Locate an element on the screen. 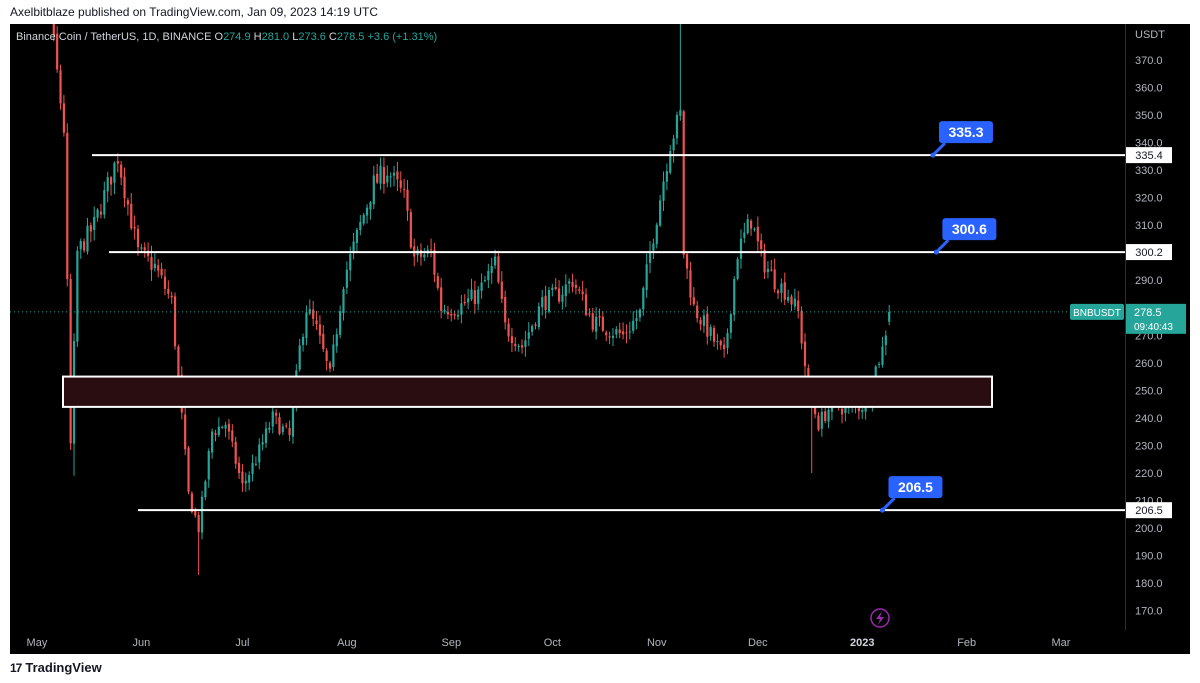 The width and height of the screenshot is (1200, 683). legend-part: L is located at coordinates (295, 37).